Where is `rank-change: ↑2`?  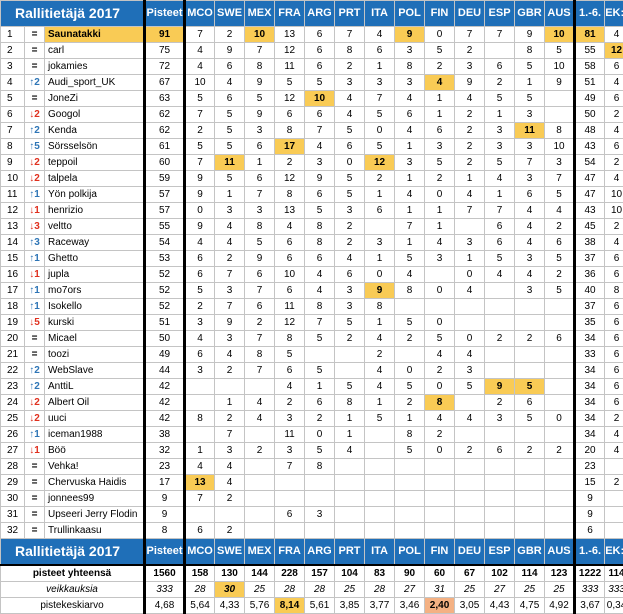
rank-change: ↑2 is located at coordinates (35, 371).